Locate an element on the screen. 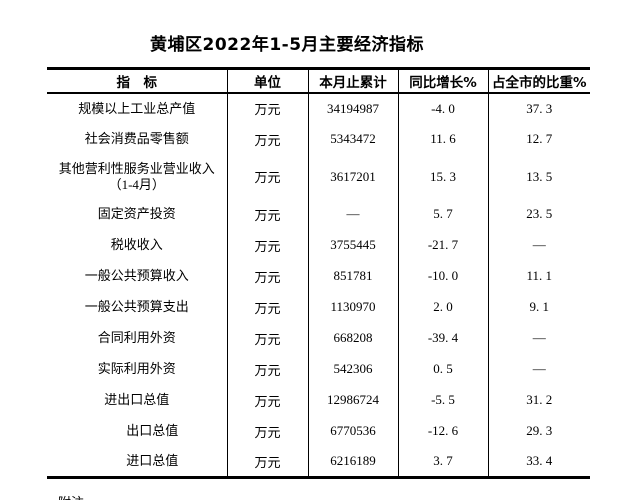 The height and width of the screenshot is (500, 628). header-indicator: 指 标 is located at coordinates (137, 81).